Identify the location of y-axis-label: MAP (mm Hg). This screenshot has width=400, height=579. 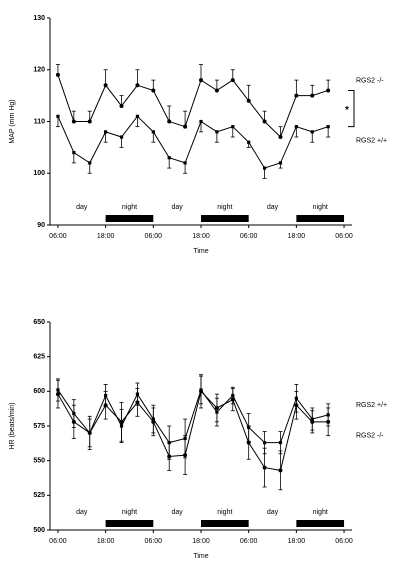
(12, 121).